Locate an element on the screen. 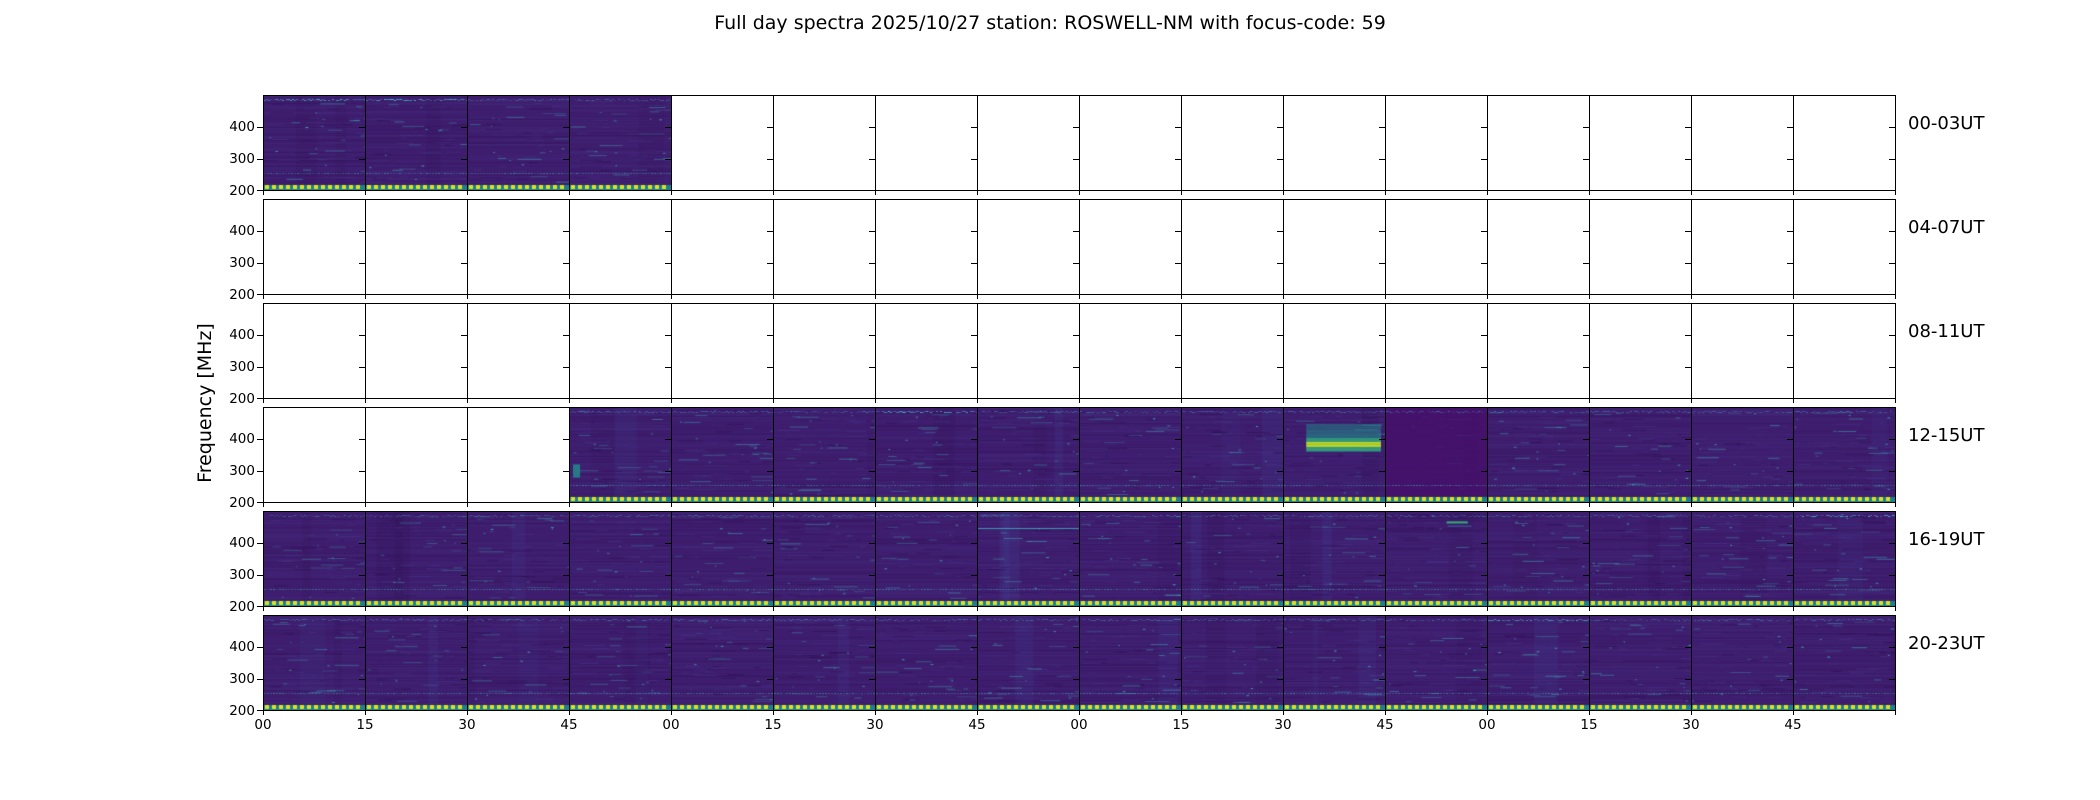 The image size is (2100, 800). y-tick-label: 200 is located at coordinates (242, 607).